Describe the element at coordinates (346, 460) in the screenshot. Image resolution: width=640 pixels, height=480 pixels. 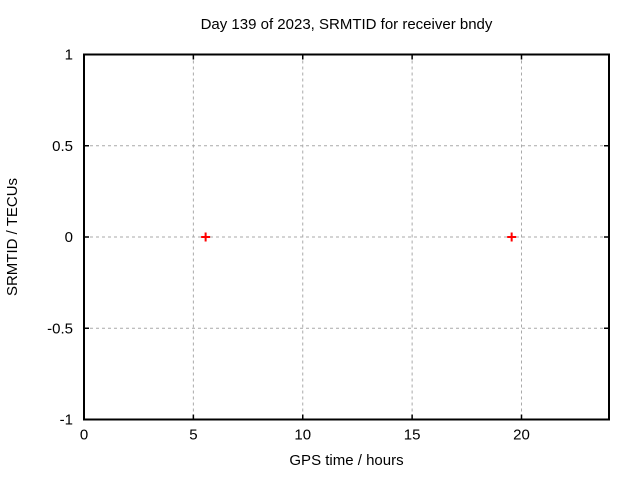
I see `x-axis-label: GPS time / hours` at that location.